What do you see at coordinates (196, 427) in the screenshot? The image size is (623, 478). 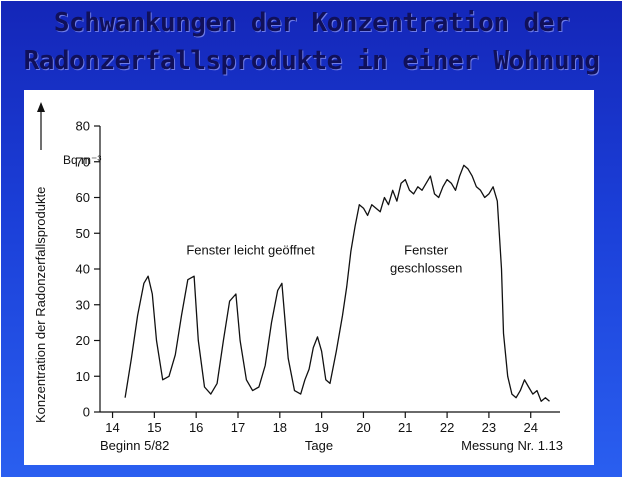 I see `x-tick-label: 16` at bounding box center [196, 427].